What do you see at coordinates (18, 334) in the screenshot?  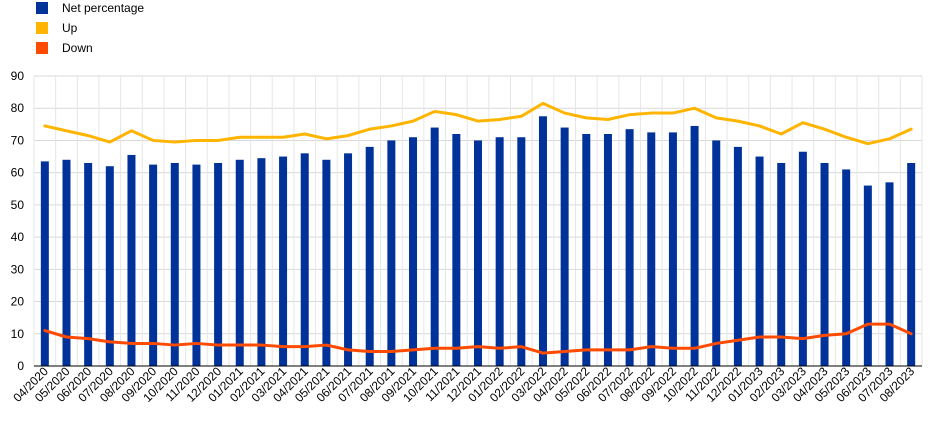 I see `y-tick-label: 10` at bounding box center [18, 334].